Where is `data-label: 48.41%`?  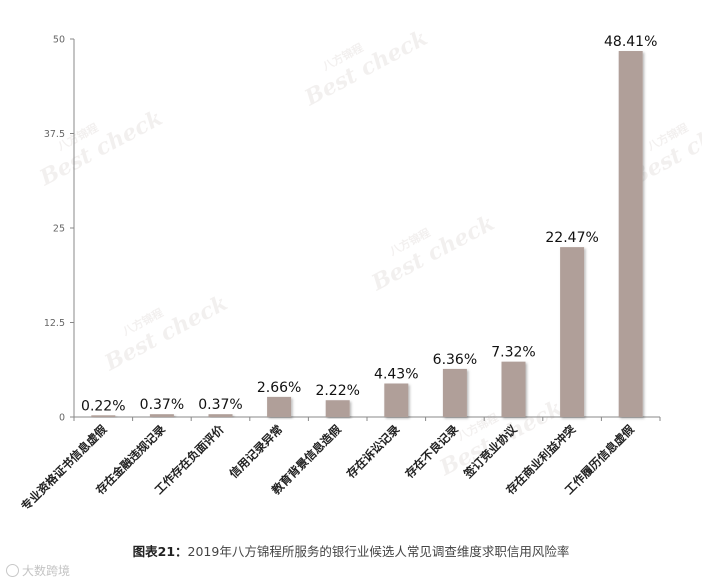 data-label: 48.41% is located at coordinates (630, 42).